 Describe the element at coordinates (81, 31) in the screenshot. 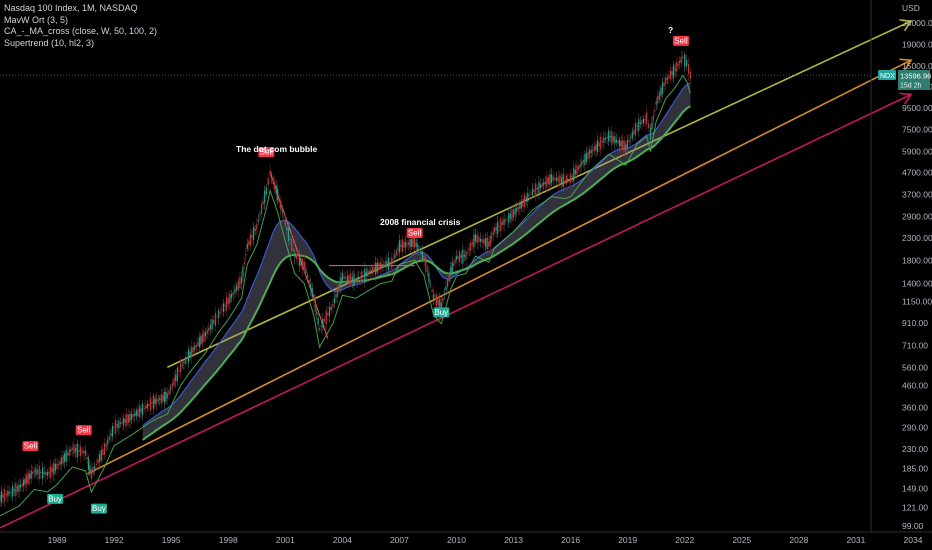

I see `legend-indicator-macross: CA_-_MA_cross (close, W, 50, 100, 2)` at that location.